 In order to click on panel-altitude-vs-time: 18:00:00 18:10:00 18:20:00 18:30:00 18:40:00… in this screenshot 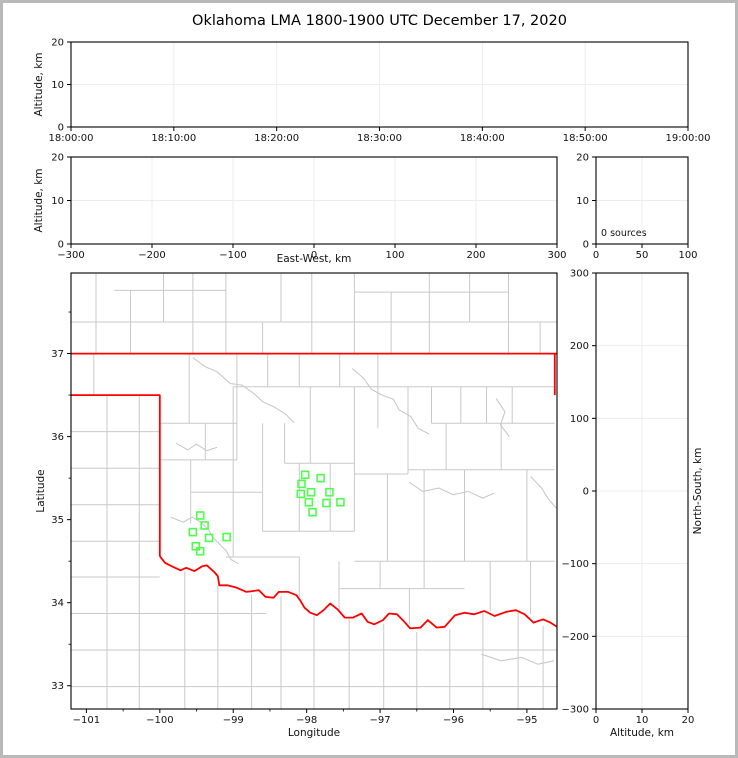, I will do `click(380, 91)`.